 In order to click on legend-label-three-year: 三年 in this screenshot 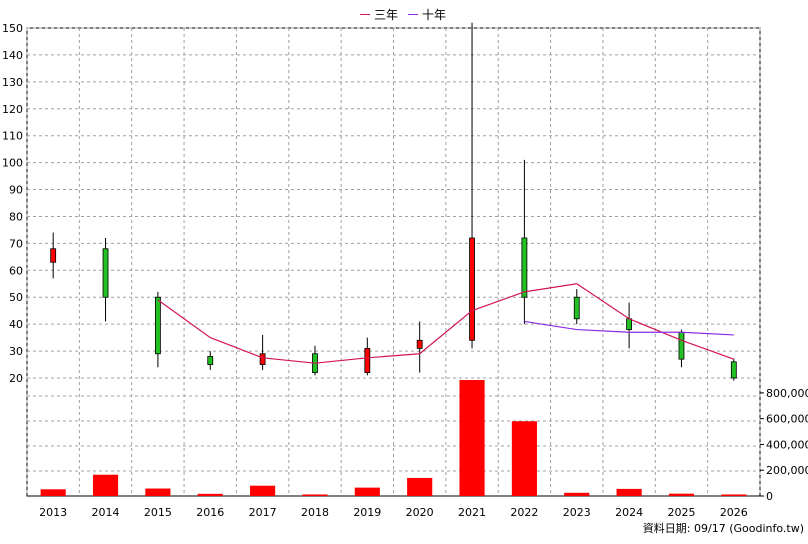, I will do `click(386, 15)`.